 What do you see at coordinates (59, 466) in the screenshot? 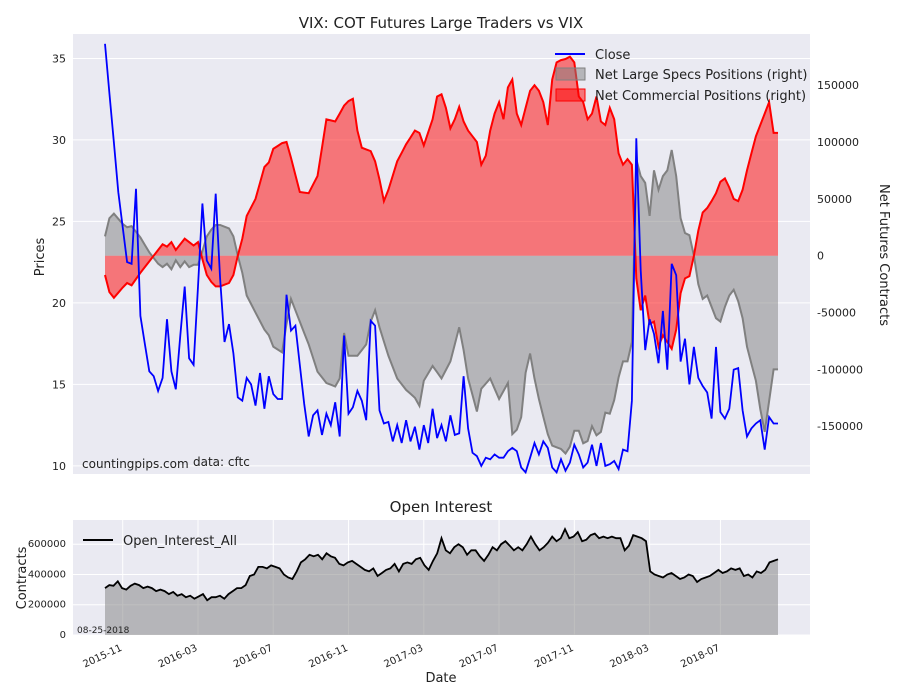
I see `left-tick-label: 10` at bounding box center [59, 466].